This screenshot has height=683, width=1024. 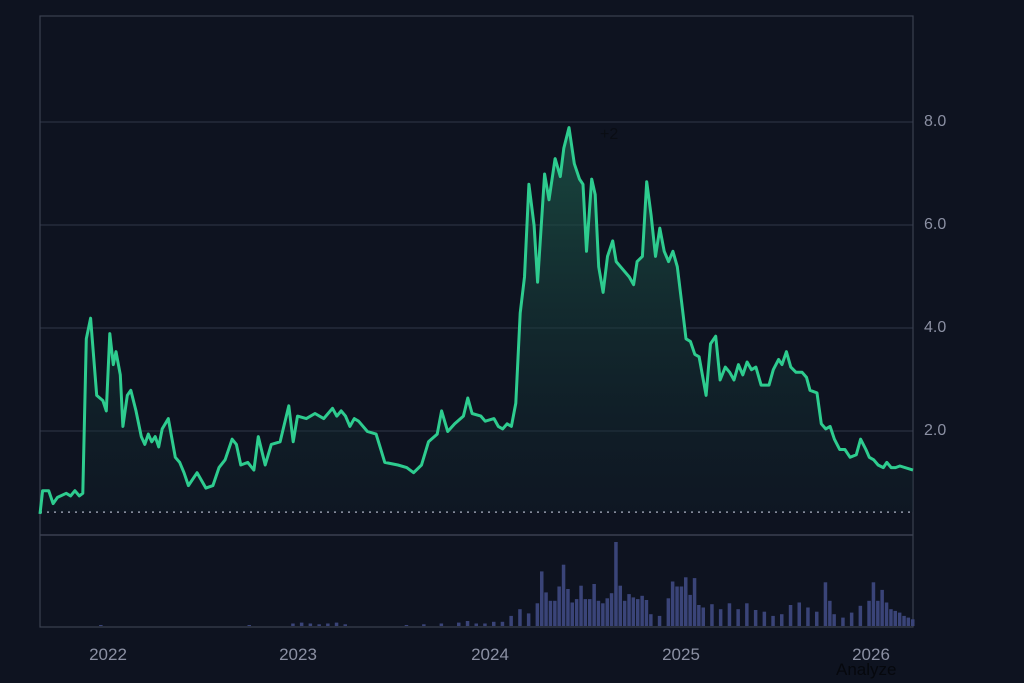 What do you see at coordinates (681, 654) in the screenshot?
I see `x-tick-label: 2025` at bounding box center [681, 654].